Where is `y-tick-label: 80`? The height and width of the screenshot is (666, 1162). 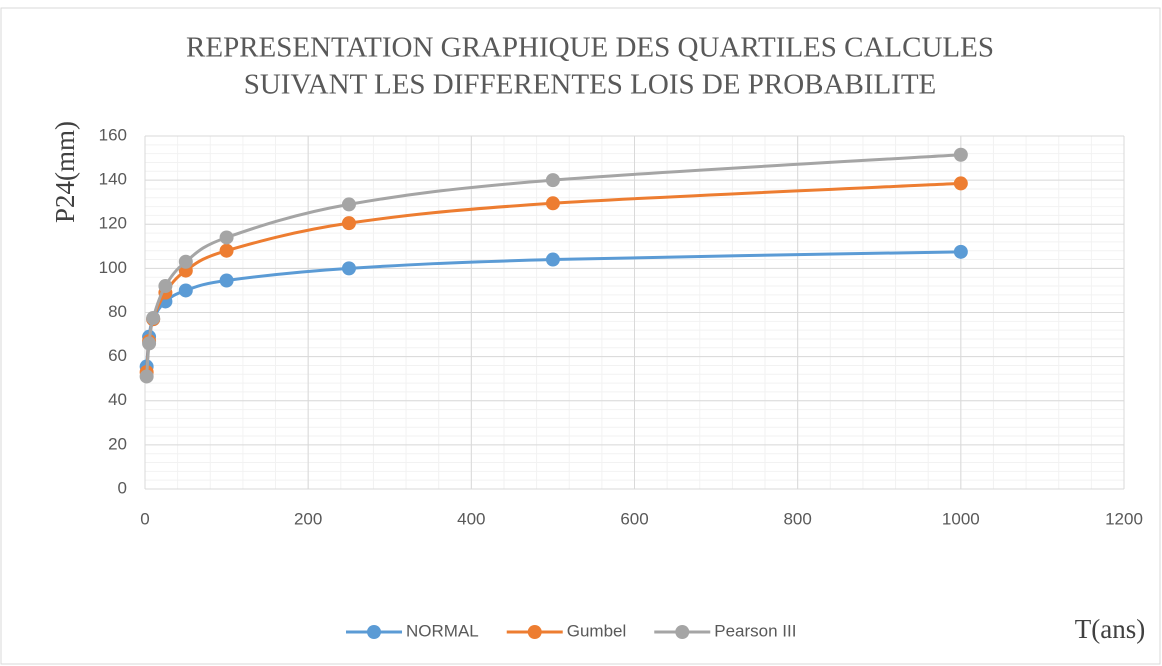
y-tick-label: 80 is located at coordinates (117, 311).